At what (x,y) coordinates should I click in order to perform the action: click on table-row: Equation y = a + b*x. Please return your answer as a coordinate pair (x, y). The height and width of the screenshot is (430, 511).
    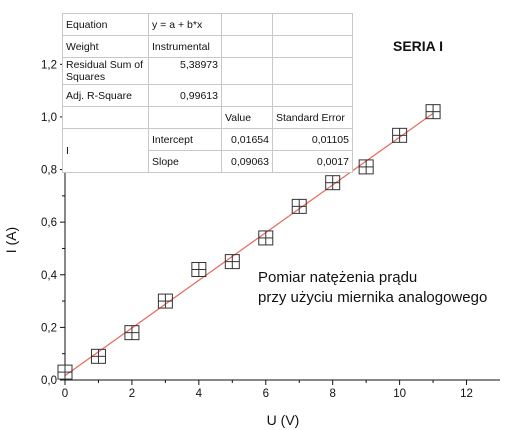
    Looking at the image, I should click on (207, 24).